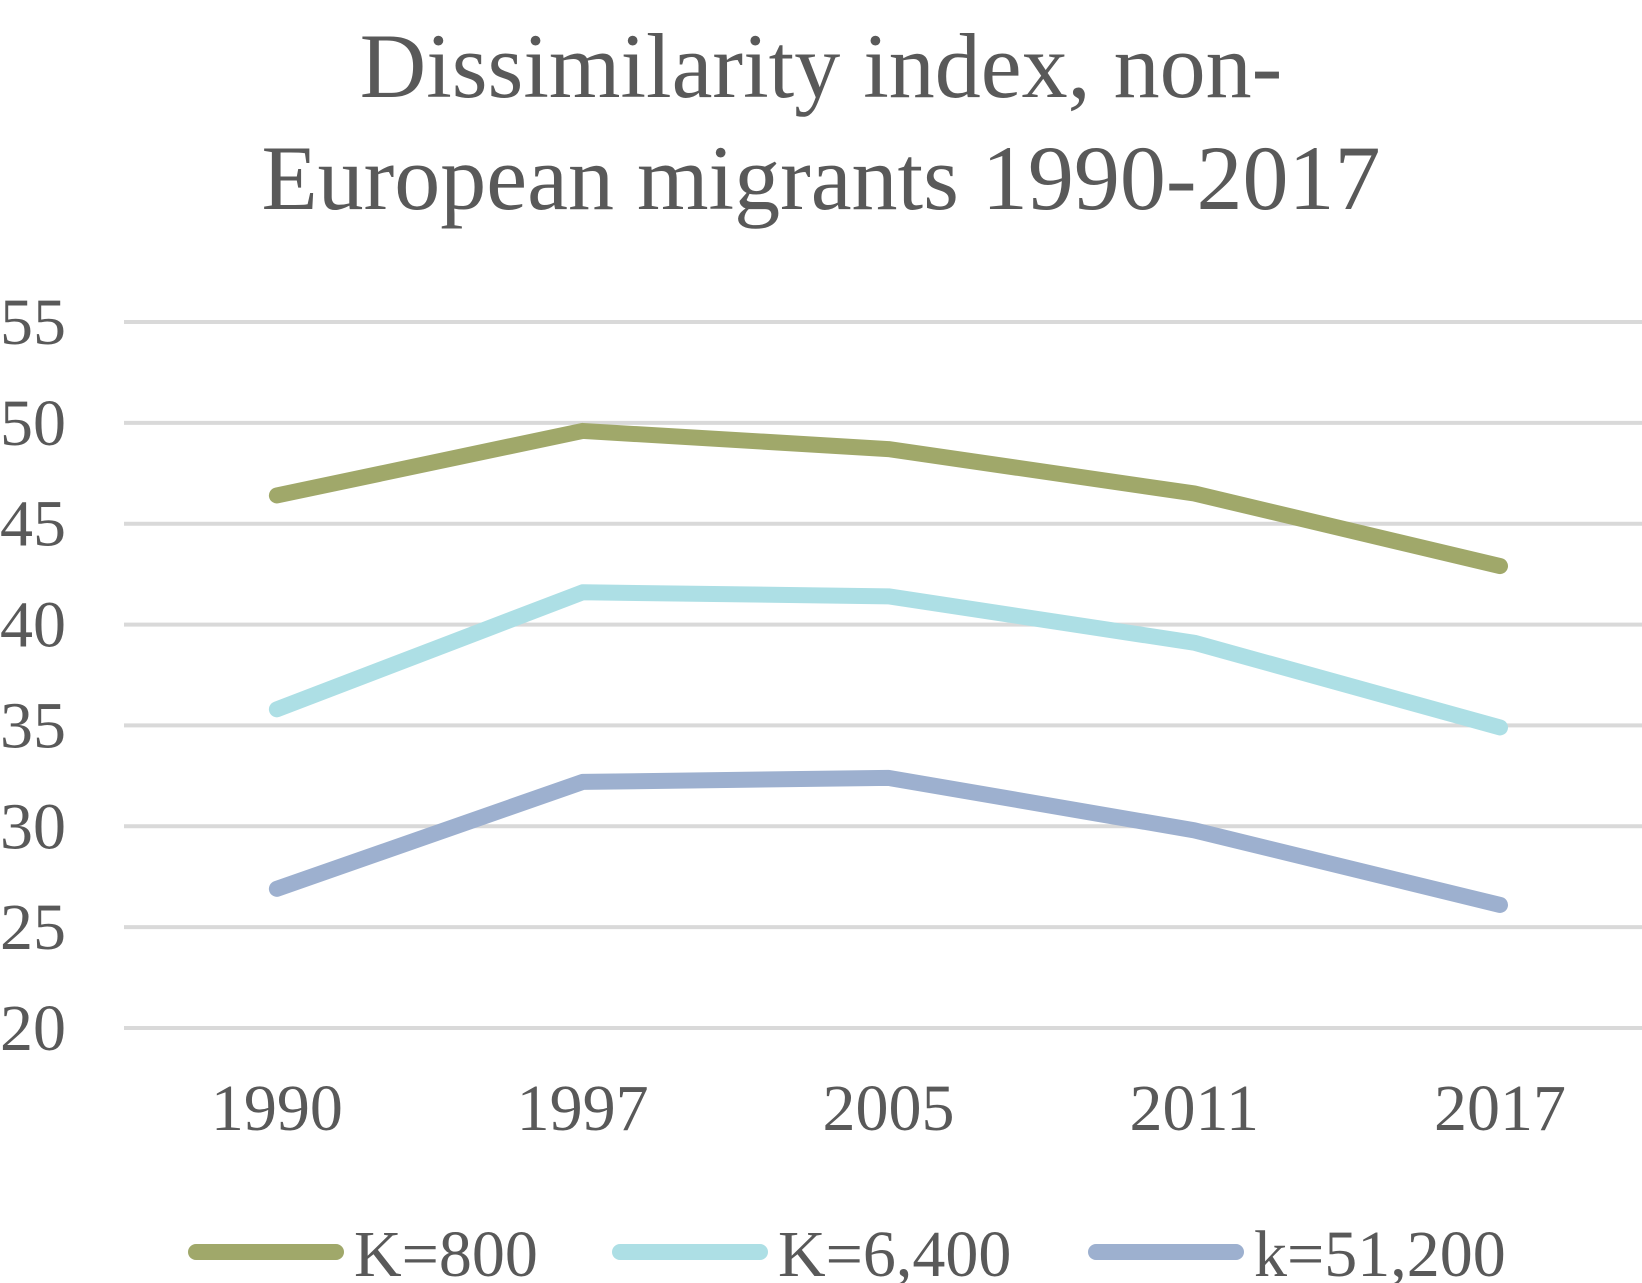  Describe the element at coordinates (276, 709) in the screenshot. I see `data-point-s2-1990` at that location.